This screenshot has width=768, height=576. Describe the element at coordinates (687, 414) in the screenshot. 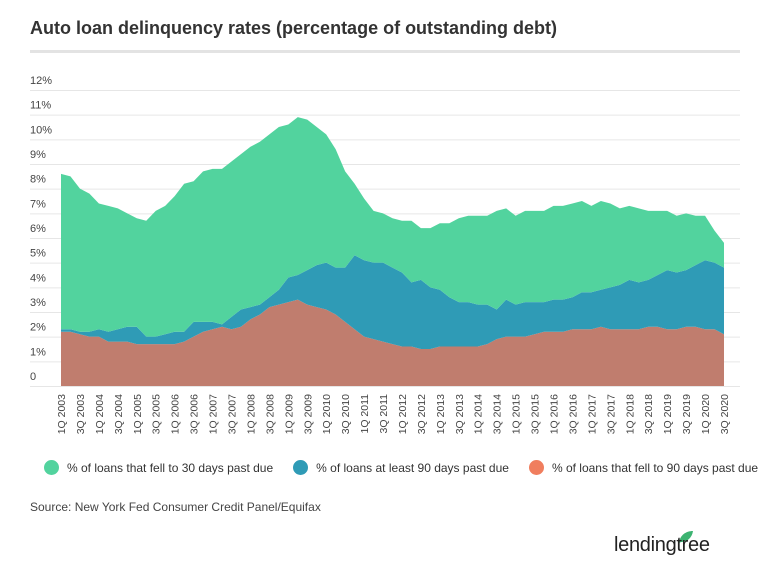

I see `x-tick-label: 3Q 2019` at that location.